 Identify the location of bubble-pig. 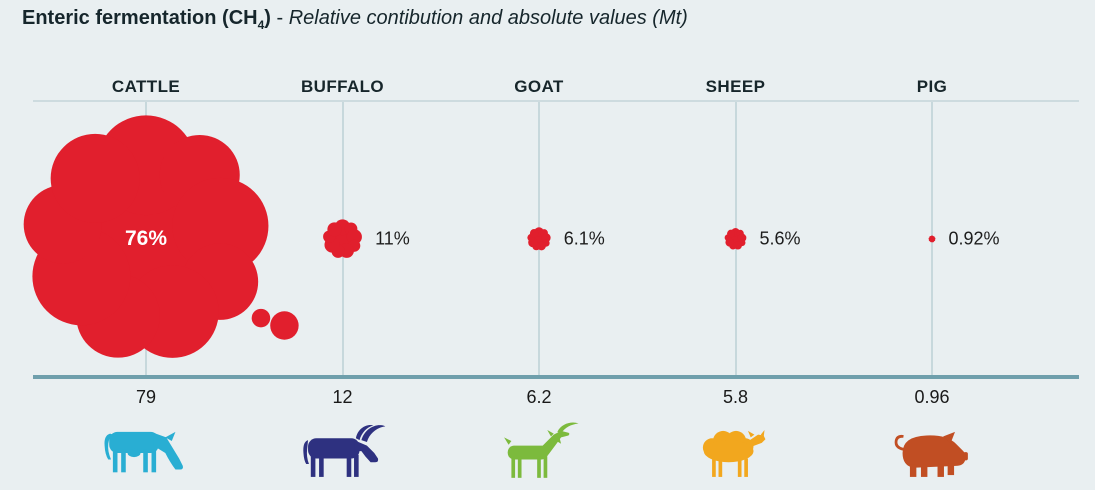
(932, 239).